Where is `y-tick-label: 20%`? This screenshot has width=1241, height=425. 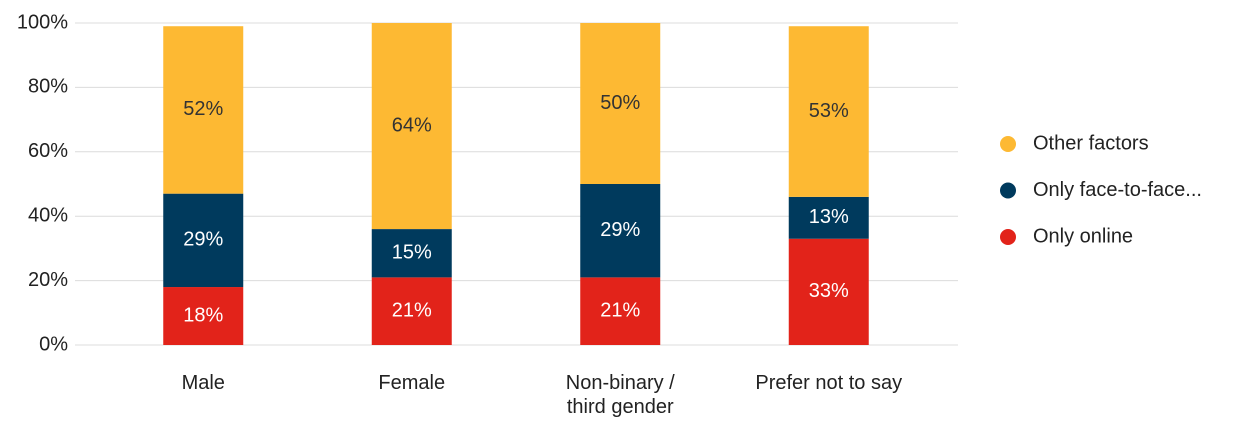 y-tick-label: 20% is located at coordinates (48, 280).